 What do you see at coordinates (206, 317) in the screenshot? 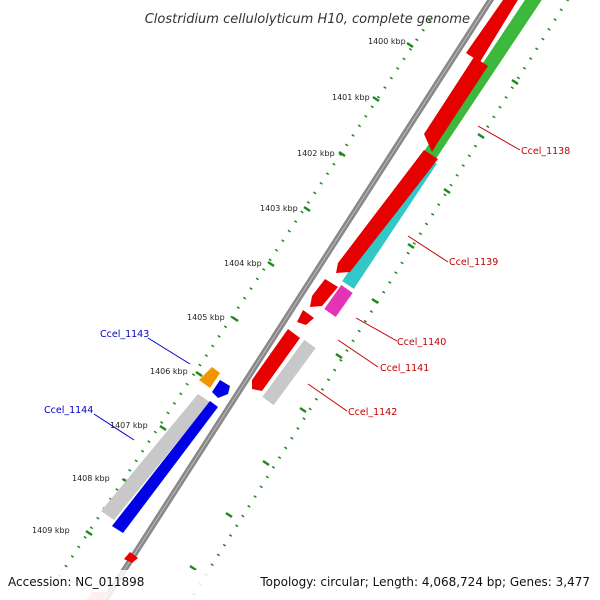
I see `tick-label: 1405 kbp` at bounding box center [206, 317].